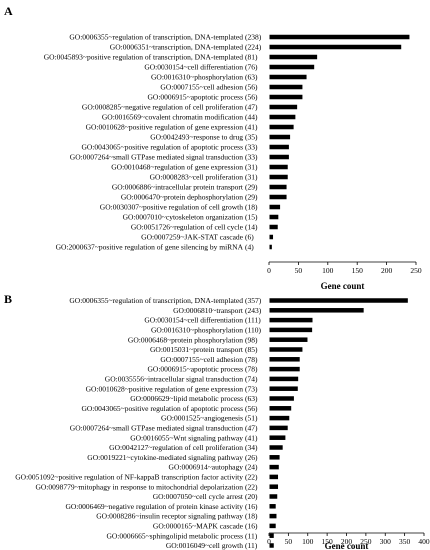 This screenshot has width=430, height=550. Describe the element at coordinates (251, 117) in the screenshot. I see `count-label: (44)` at that location.